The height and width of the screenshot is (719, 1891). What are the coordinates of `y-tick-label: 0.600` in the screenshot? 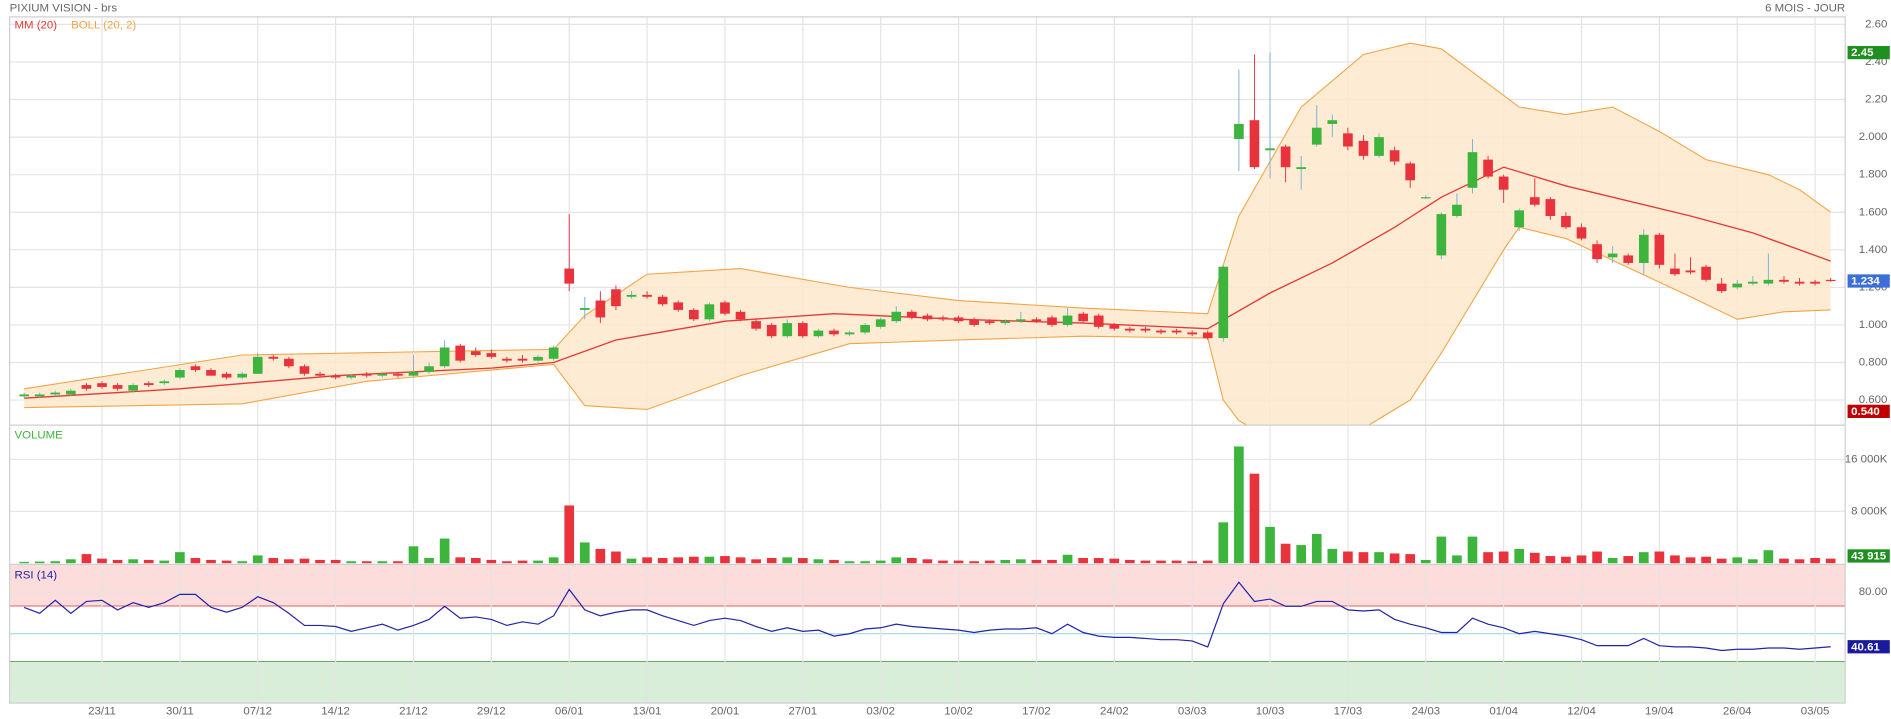 It's located at (1873, 400).